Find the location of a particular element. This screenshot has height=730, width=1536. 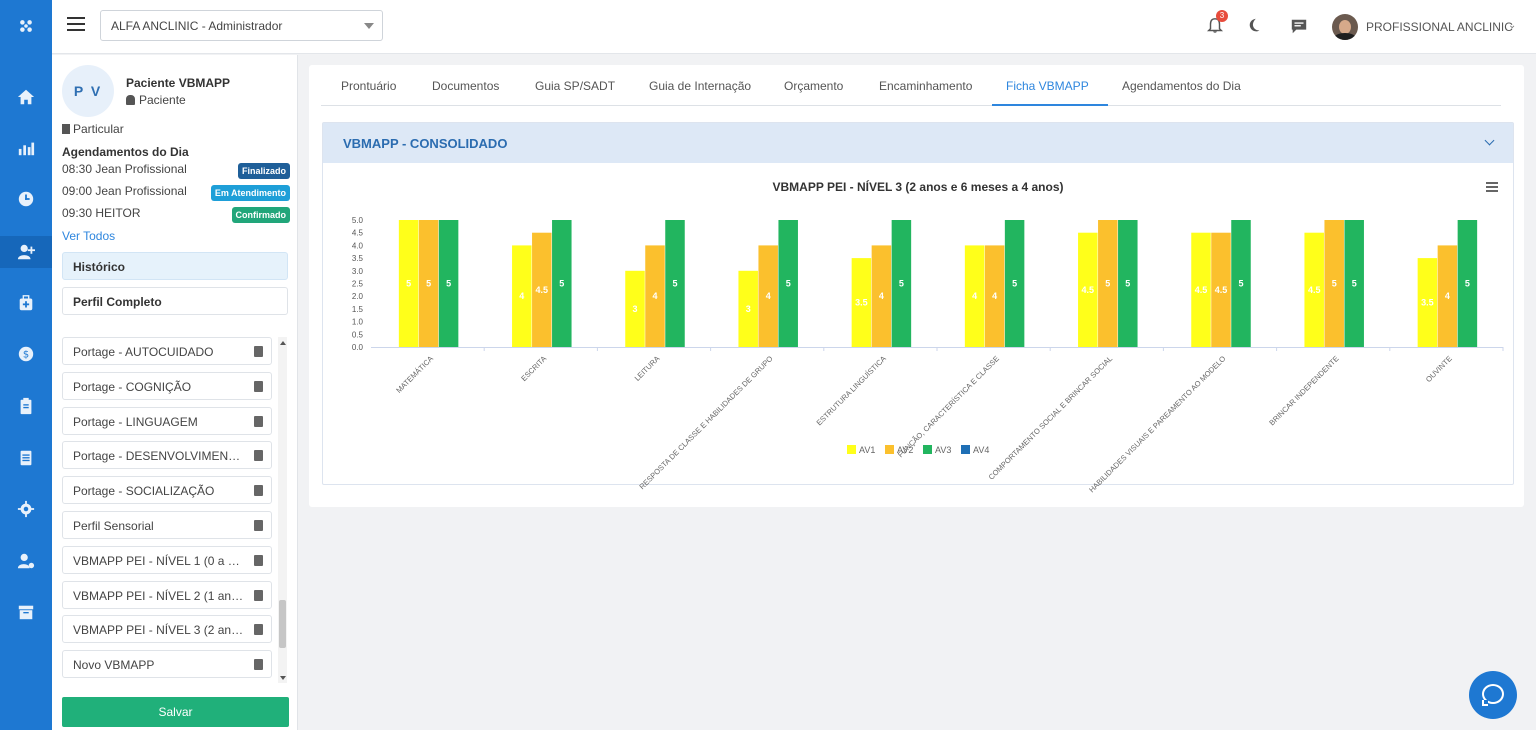

scroll-up-icon is located at coordinates (283, 343).